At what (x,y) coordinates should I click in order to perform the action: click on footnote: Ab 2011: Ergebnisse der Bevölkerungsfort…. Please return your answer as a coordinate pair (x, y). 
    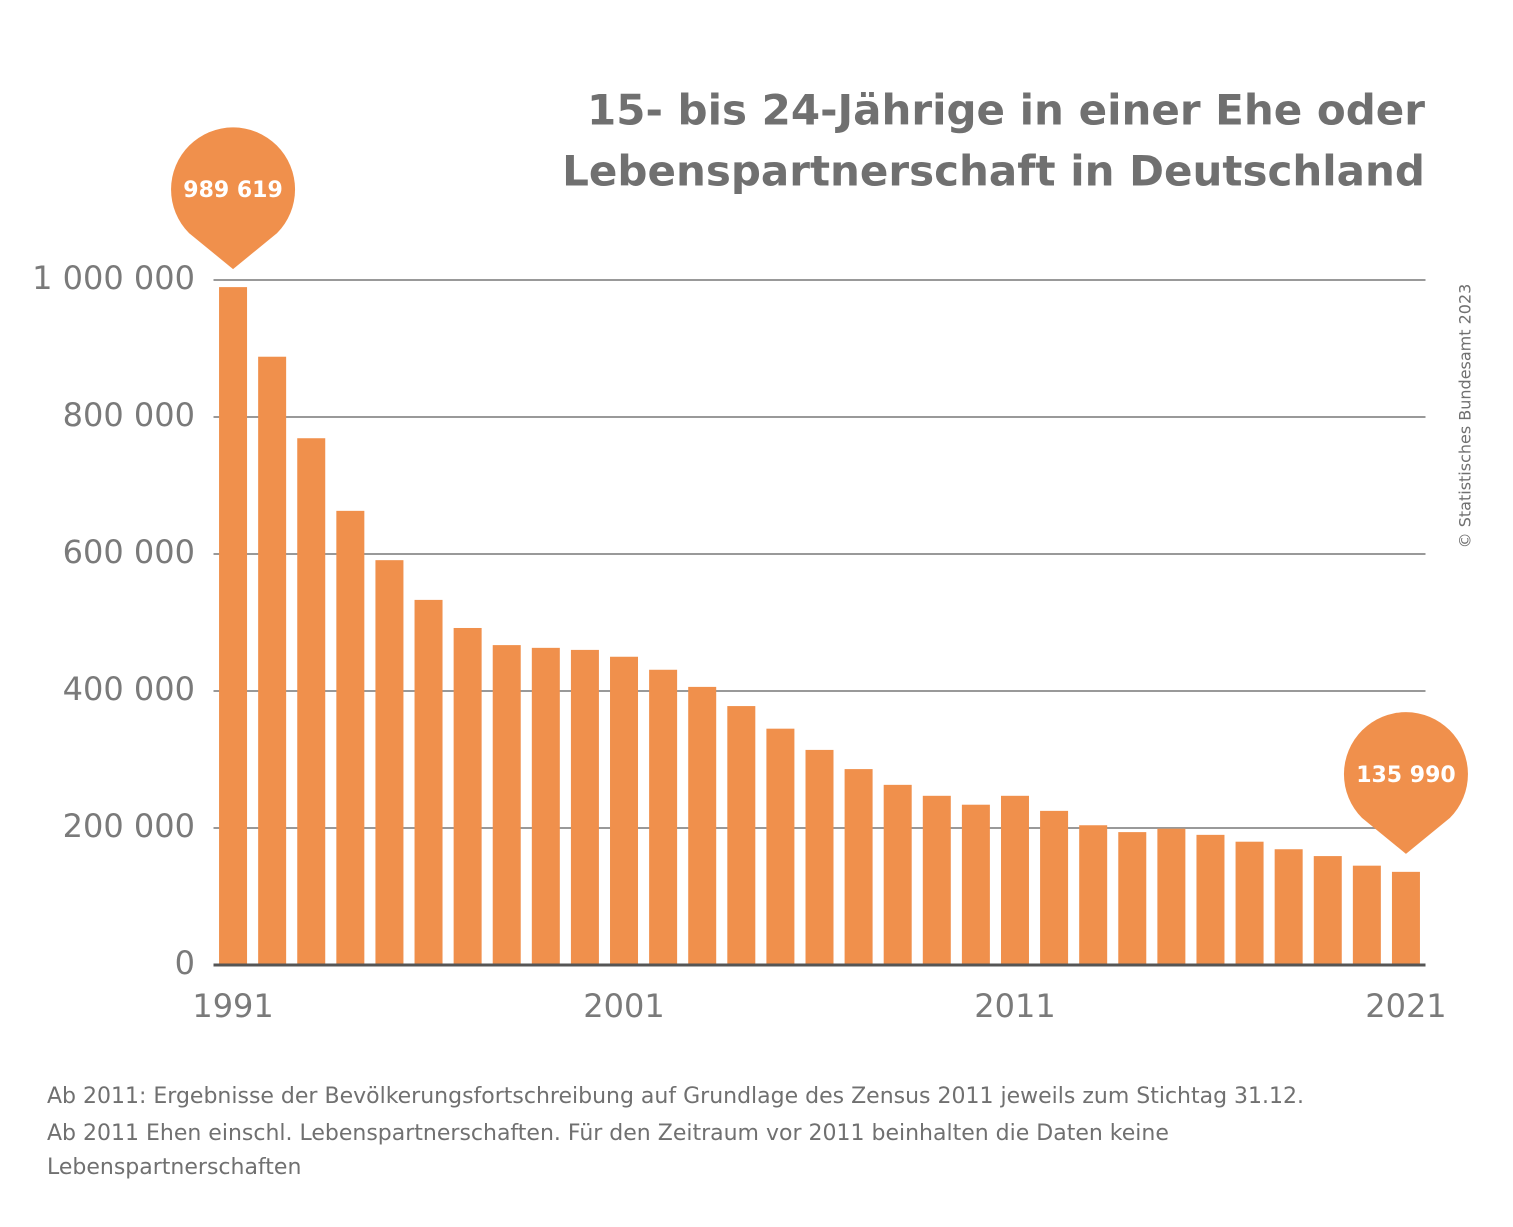
    Looking at the image, I should click on (675, 1096).